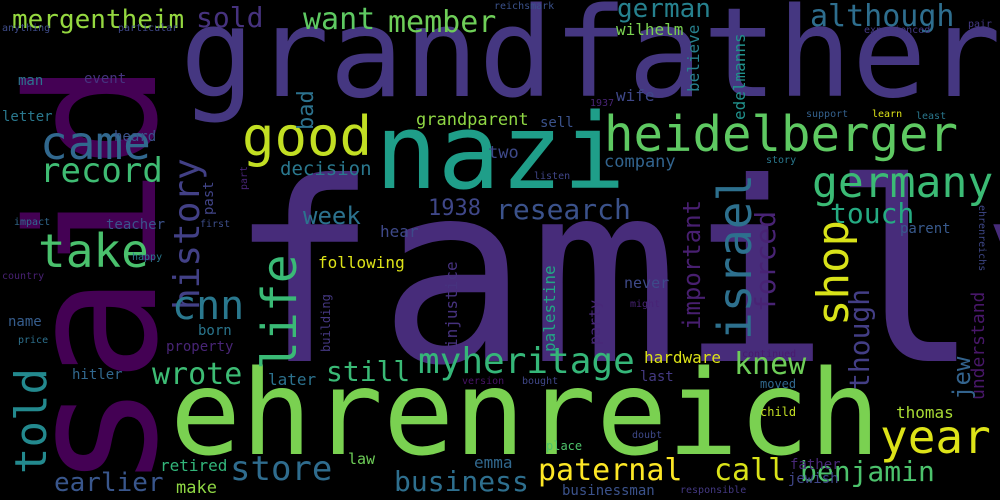 The image size is (1000, 500). What do you see at coordinates (859, 339) in the screenshot?
I see `word-though: though` at bounding box center [859, 339].